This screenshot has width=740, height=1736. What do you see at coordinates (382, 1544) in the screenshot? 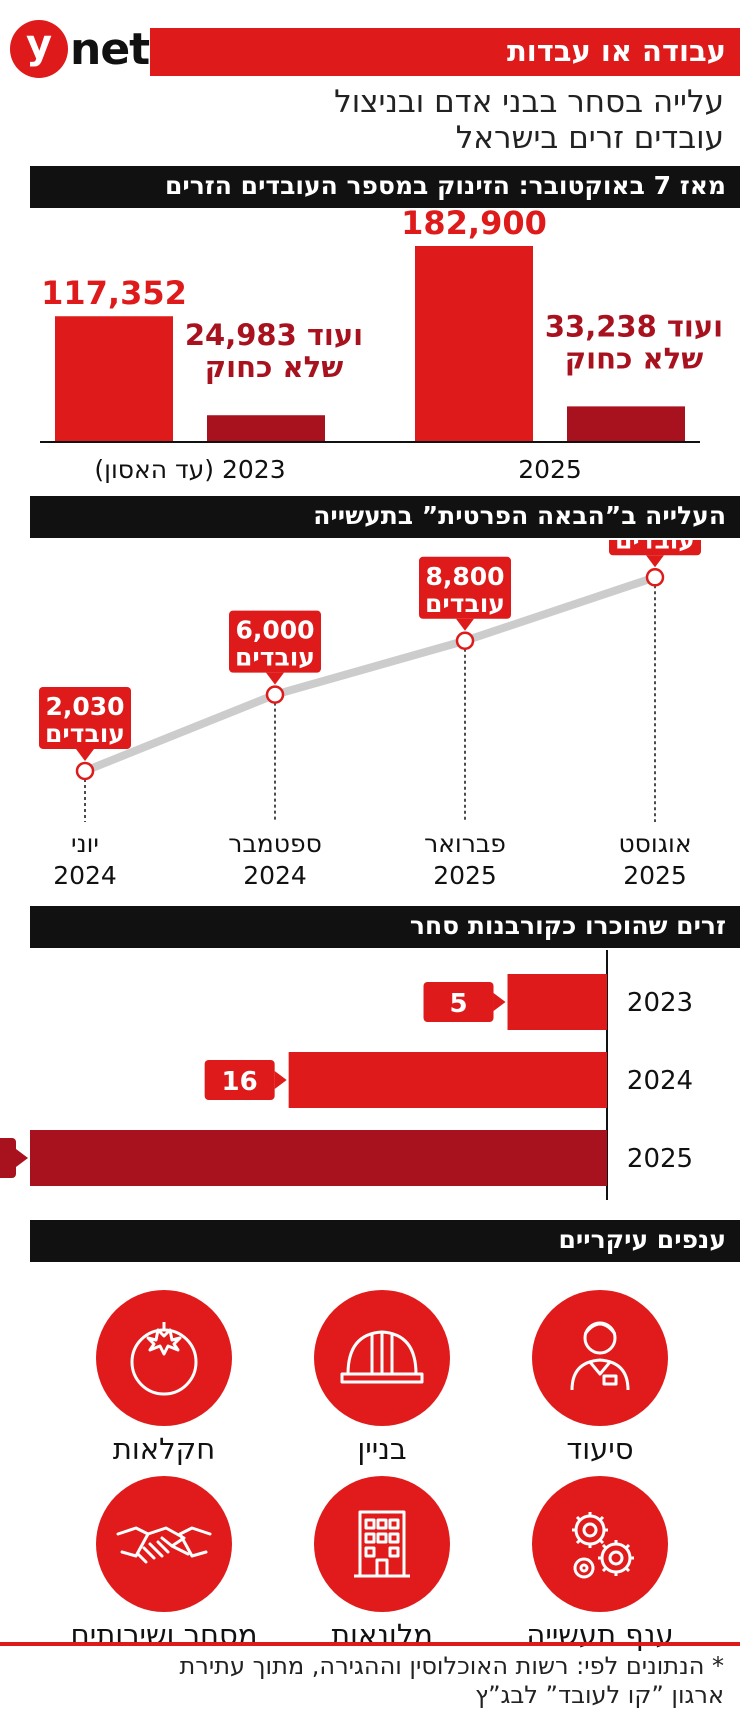
I see `hotel-building-icon` at bounding box center [382, 1544].